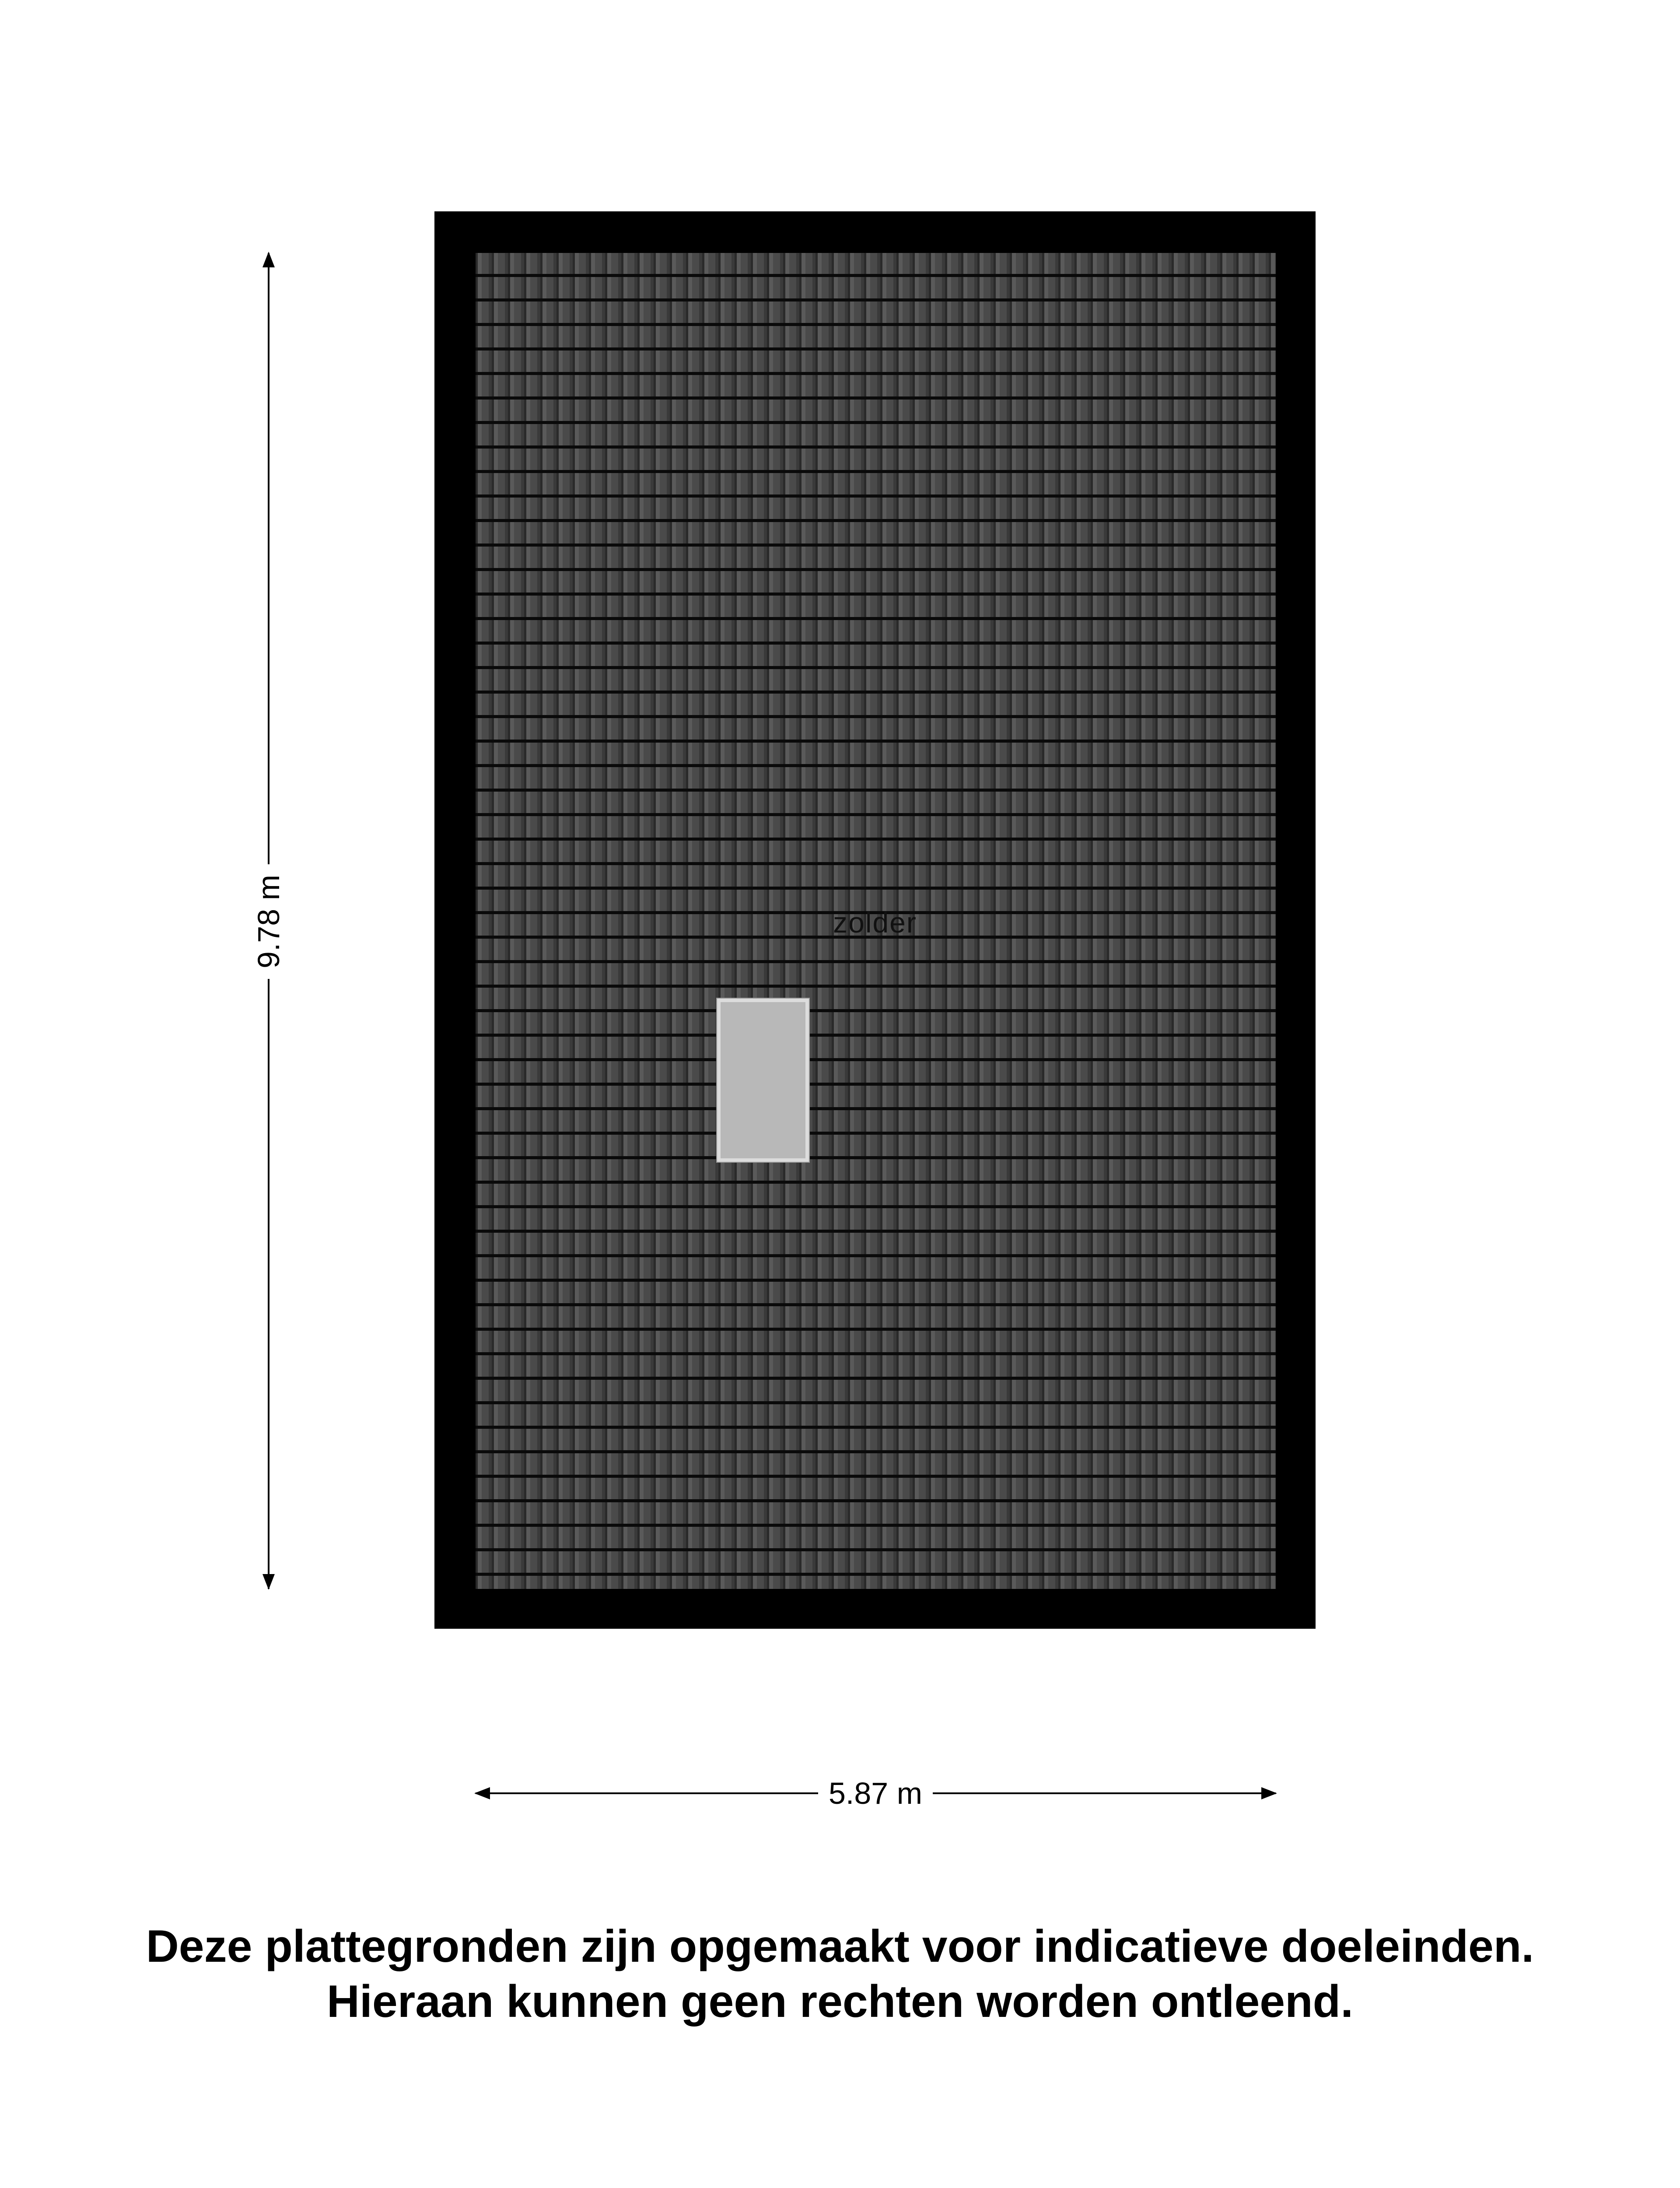  I want to click on room-label: zolder, so click(875, 922).